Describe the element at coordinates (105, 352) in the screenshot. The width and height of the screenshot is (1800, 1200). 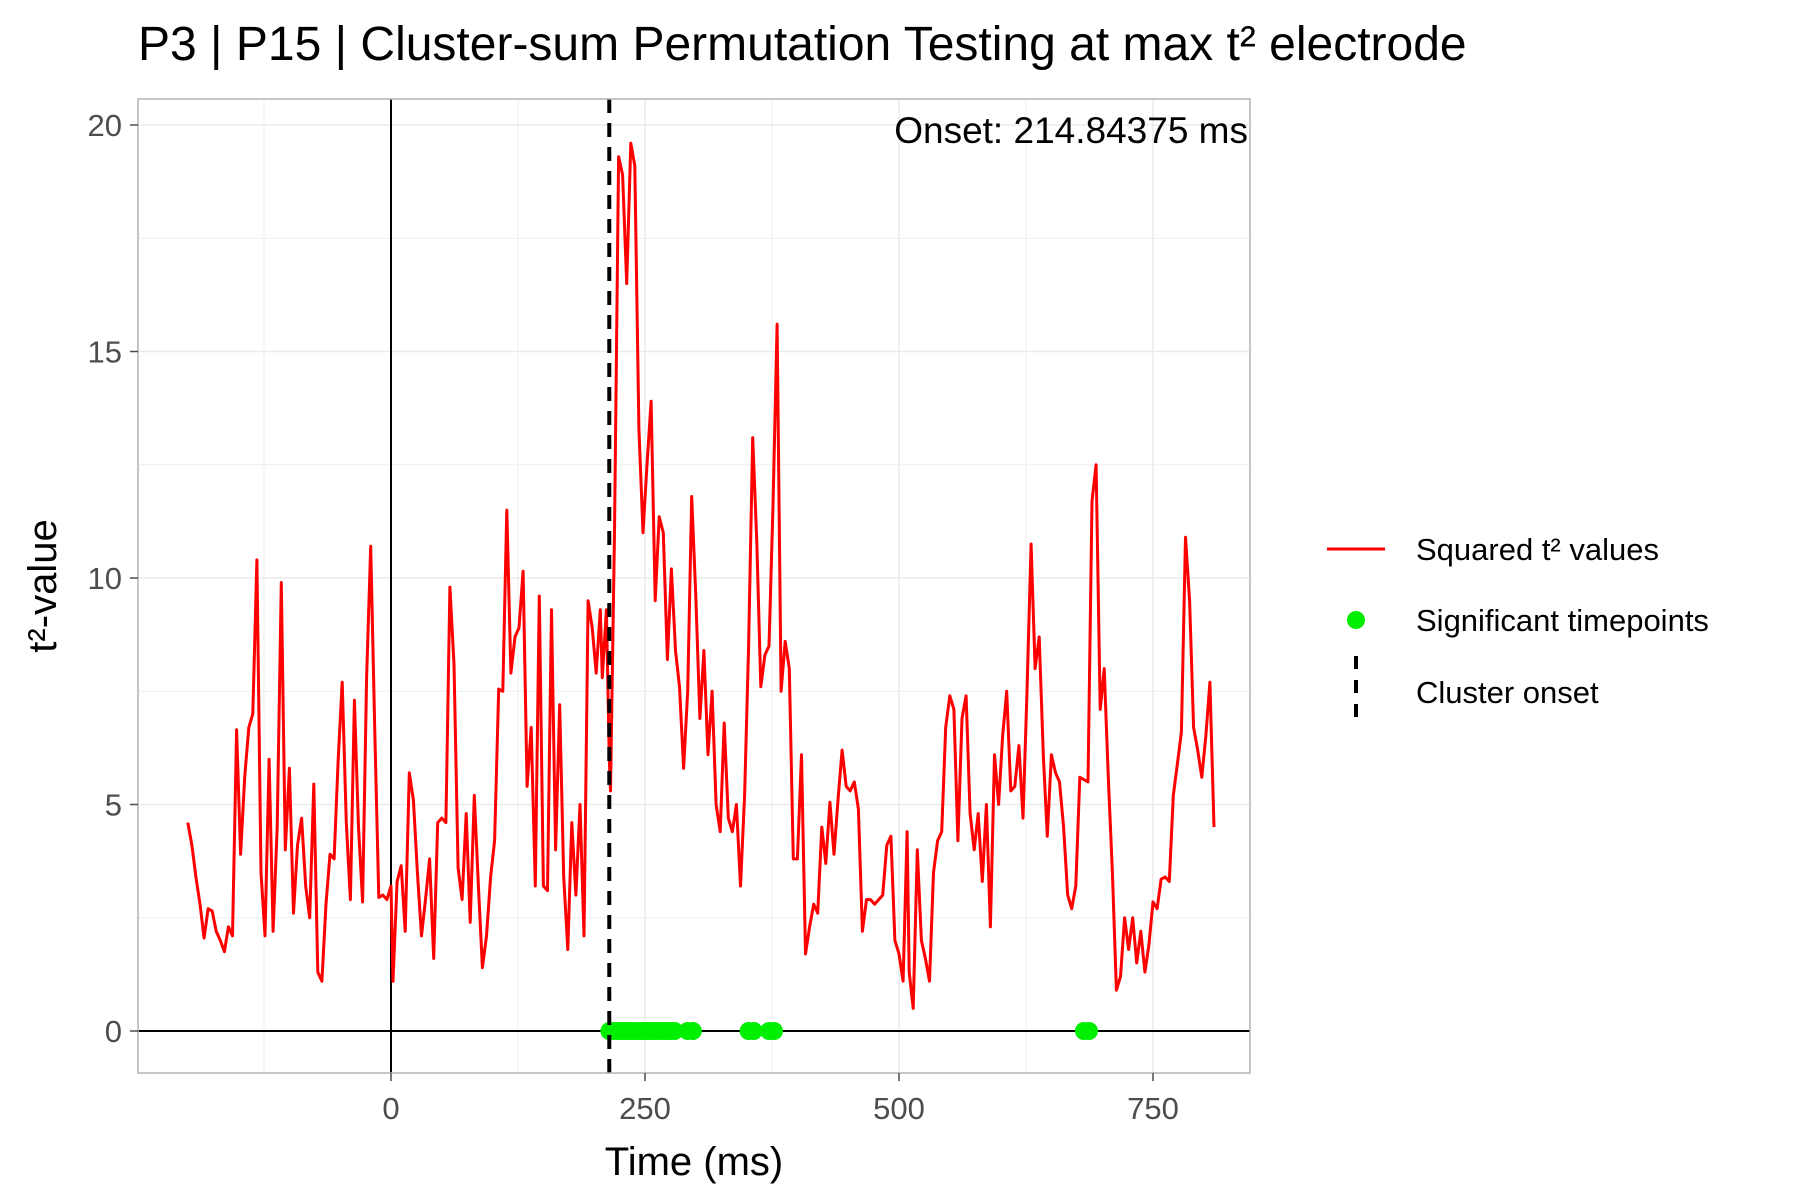
I see `y-tick-label: 15` at that location.